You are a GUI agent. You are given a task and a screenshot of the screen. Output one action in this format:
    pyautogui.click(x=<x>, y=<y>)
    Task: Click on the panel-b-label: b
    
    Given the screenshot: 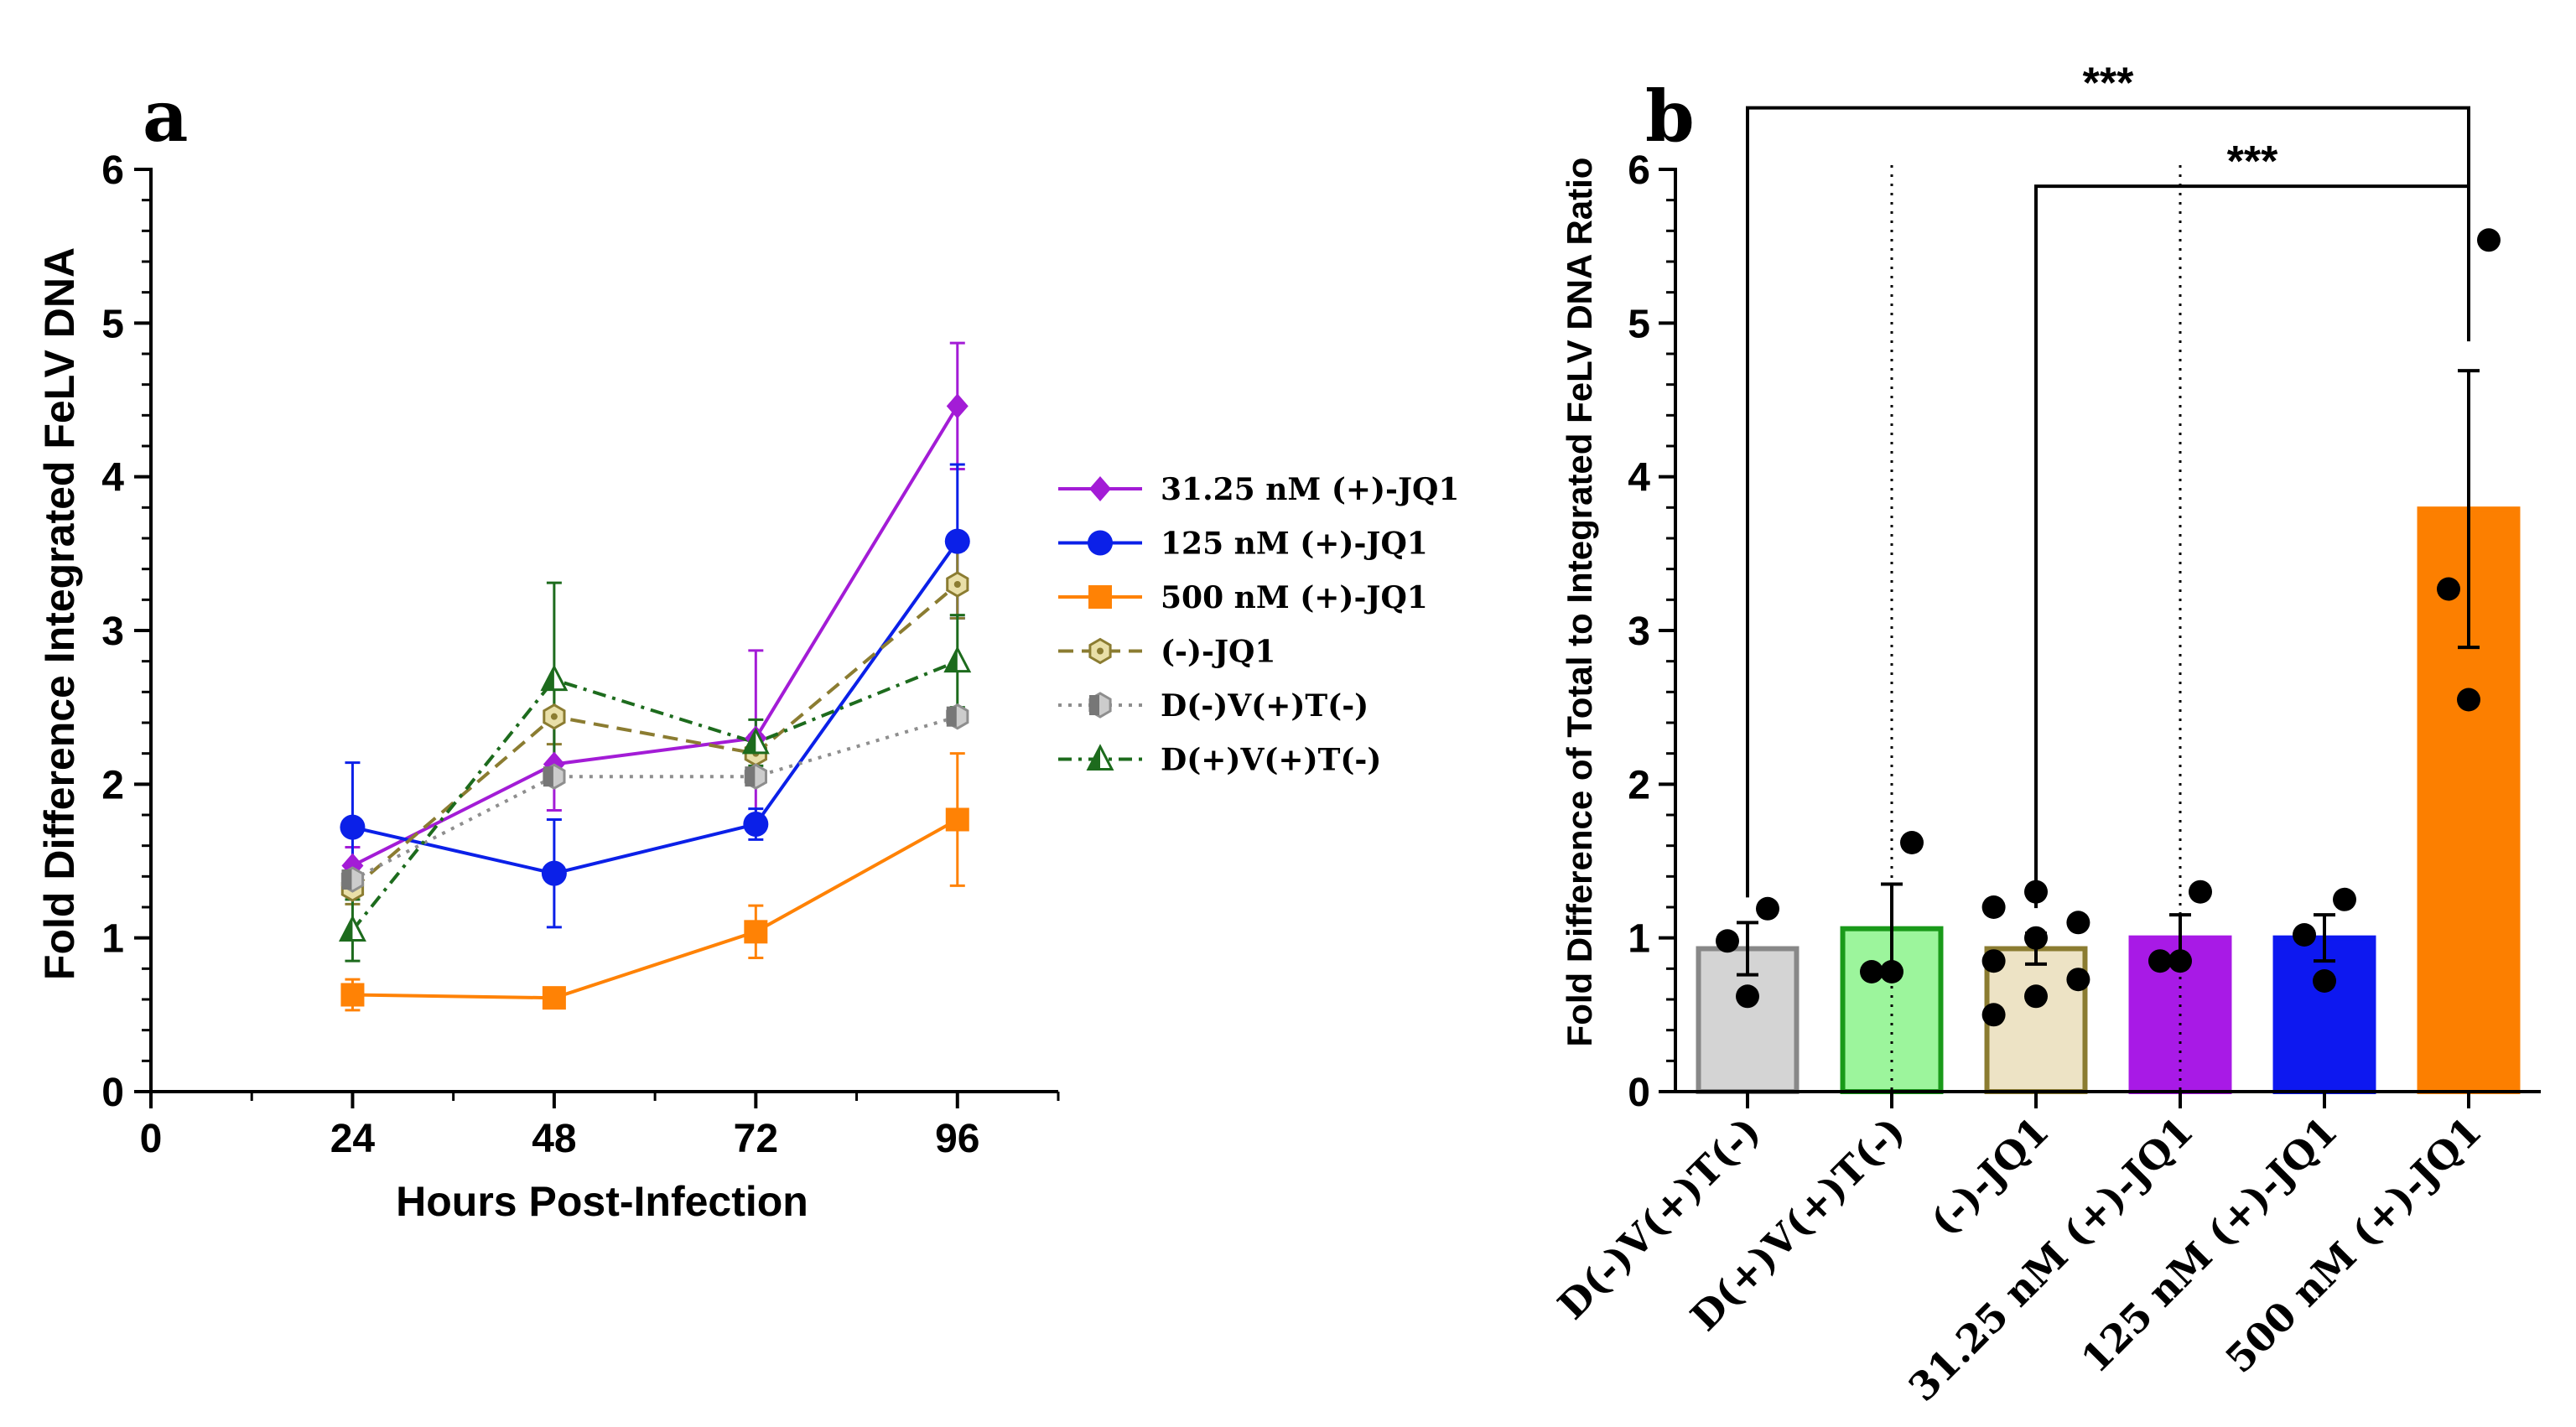 What is the action you would take?
    pyautogui.click(x=1670, y=116)
    